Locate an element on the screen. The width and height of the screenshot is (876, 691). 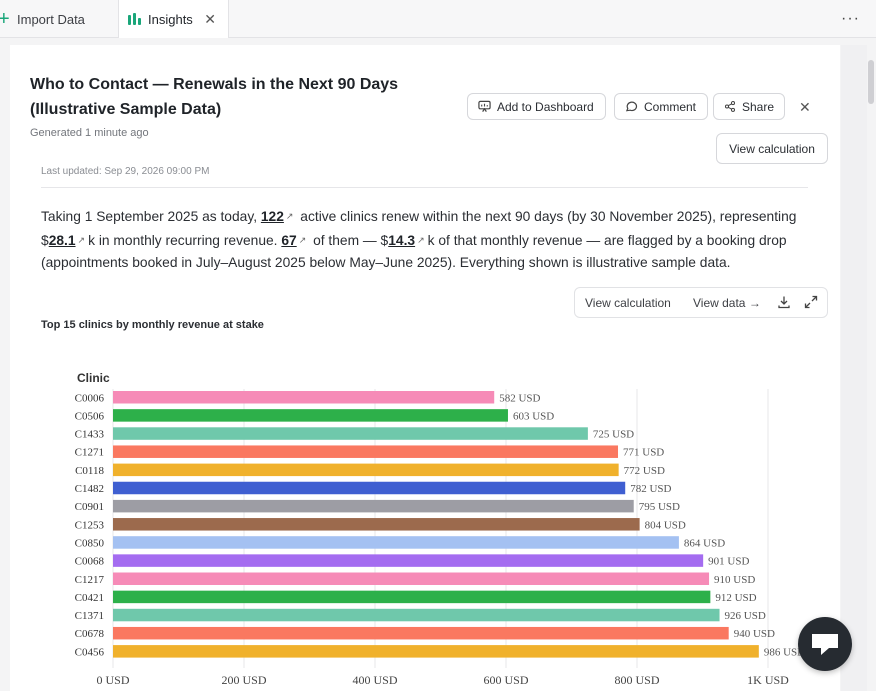
category-label: C1371 is located at coordinates (89, 616).